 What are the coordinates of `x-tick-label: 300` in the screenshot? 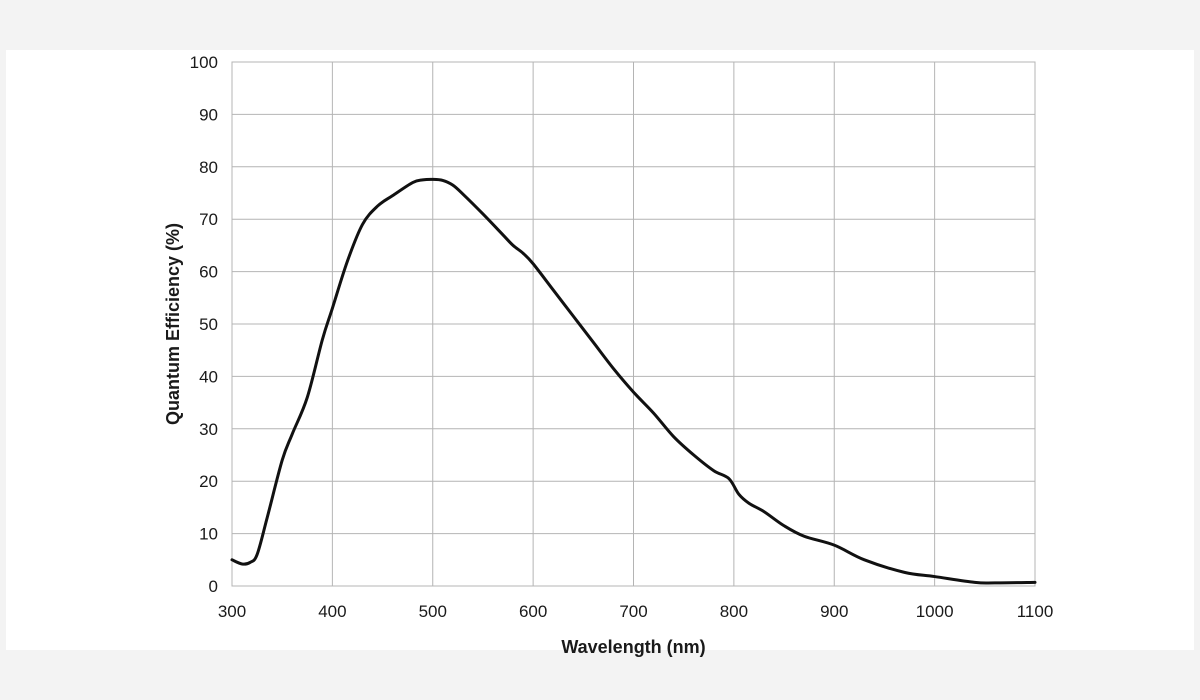 It's located at (232, 611).